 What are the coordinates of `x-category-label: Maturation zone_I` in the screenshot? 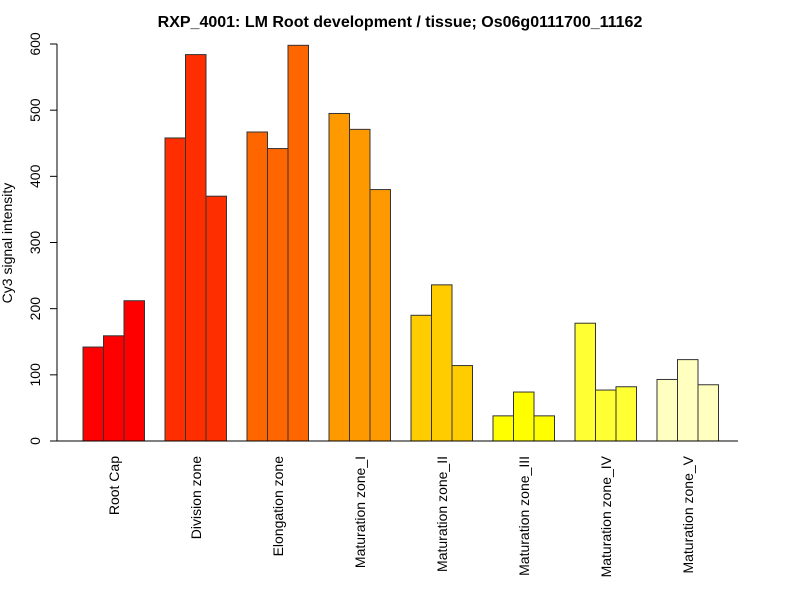 It's located at (360, 512).